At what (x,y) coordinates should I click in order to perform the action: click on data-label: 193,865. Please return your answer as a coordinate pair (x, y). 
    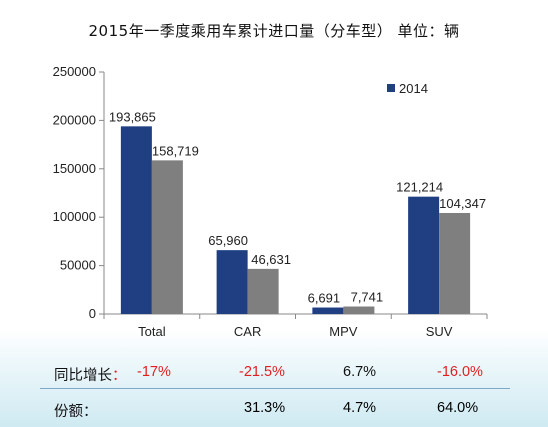
    Looking at the image, I should click on (132, 116).